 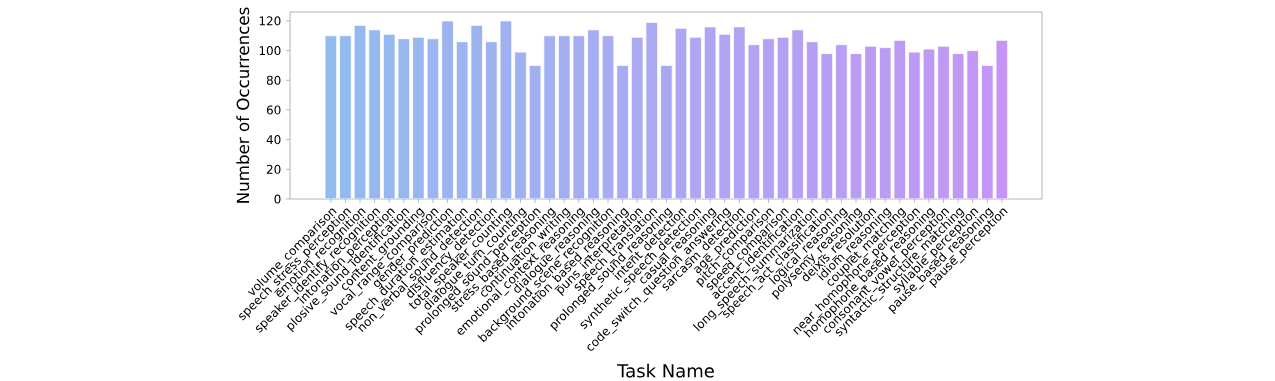 What do you see at coordinates (273, 80) in the screenshot?
I see `y-tick-label: 80` at bounding box center [273, 80].